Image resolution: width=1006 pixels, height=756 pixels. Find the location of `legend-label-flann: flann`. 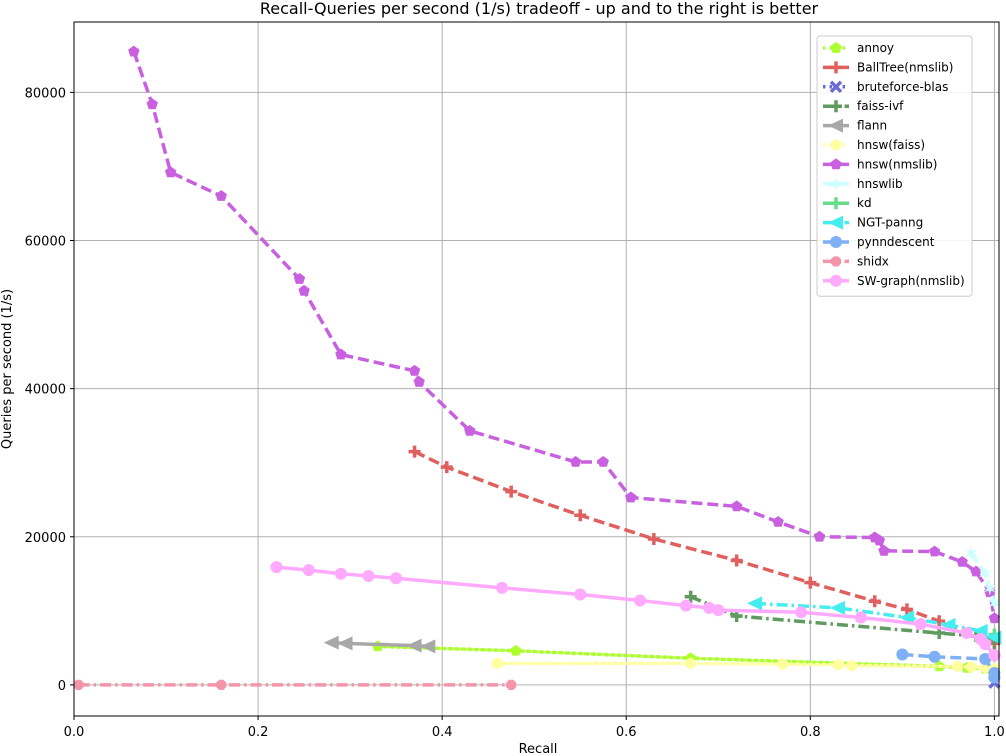

legend-label-flann: flann is located at coordinates (872, 126).